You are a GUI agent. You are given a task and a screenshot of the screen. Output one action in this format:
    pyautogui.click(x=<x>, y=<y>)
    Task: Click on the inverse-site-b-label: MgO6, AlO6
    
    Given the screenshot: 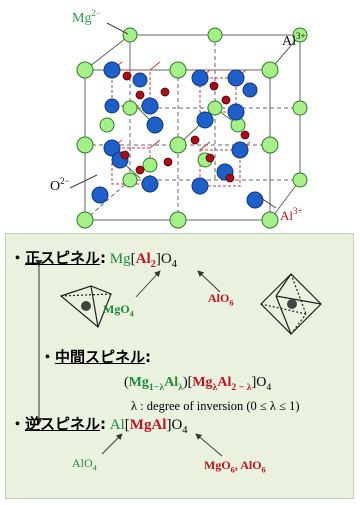 What is the action you would take?
    pyautogui.click(x=235, y=466)
    